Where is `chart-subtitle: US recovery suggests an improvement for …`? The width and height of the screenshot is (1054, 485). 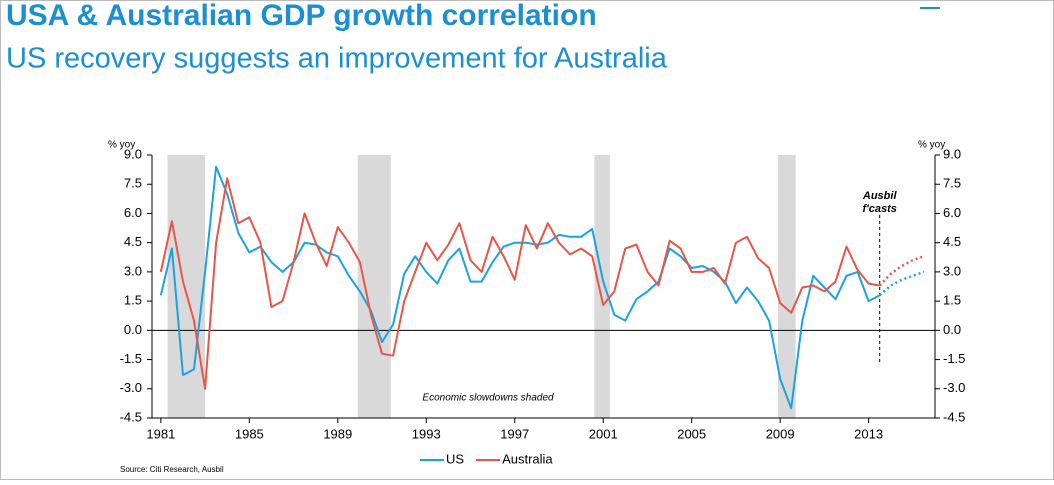 chart-subtitle: US recovery suggests an improvement for … is located at coordinates (337, 59).